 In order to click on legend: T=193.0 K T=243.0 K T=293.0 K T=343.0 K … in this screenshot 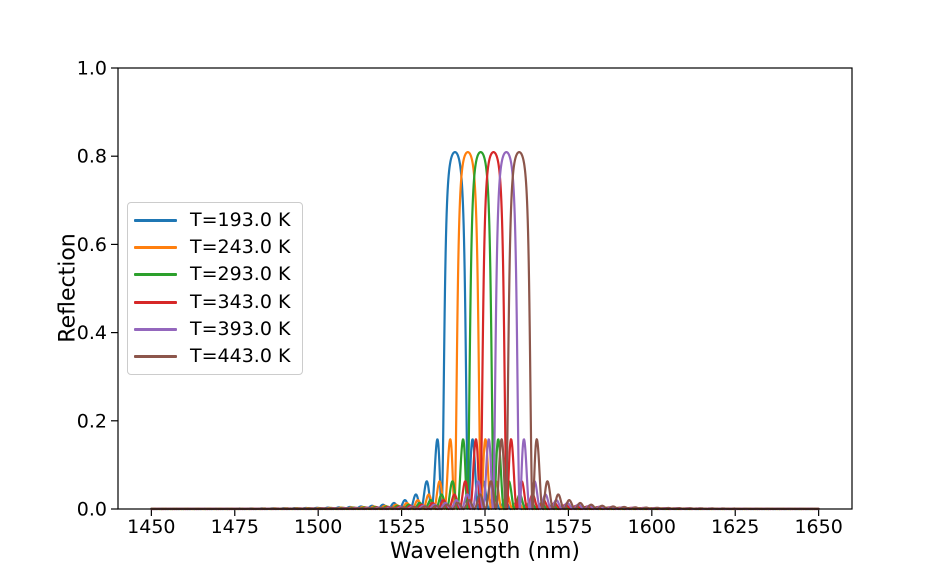, I will do `click(215, 288)`.